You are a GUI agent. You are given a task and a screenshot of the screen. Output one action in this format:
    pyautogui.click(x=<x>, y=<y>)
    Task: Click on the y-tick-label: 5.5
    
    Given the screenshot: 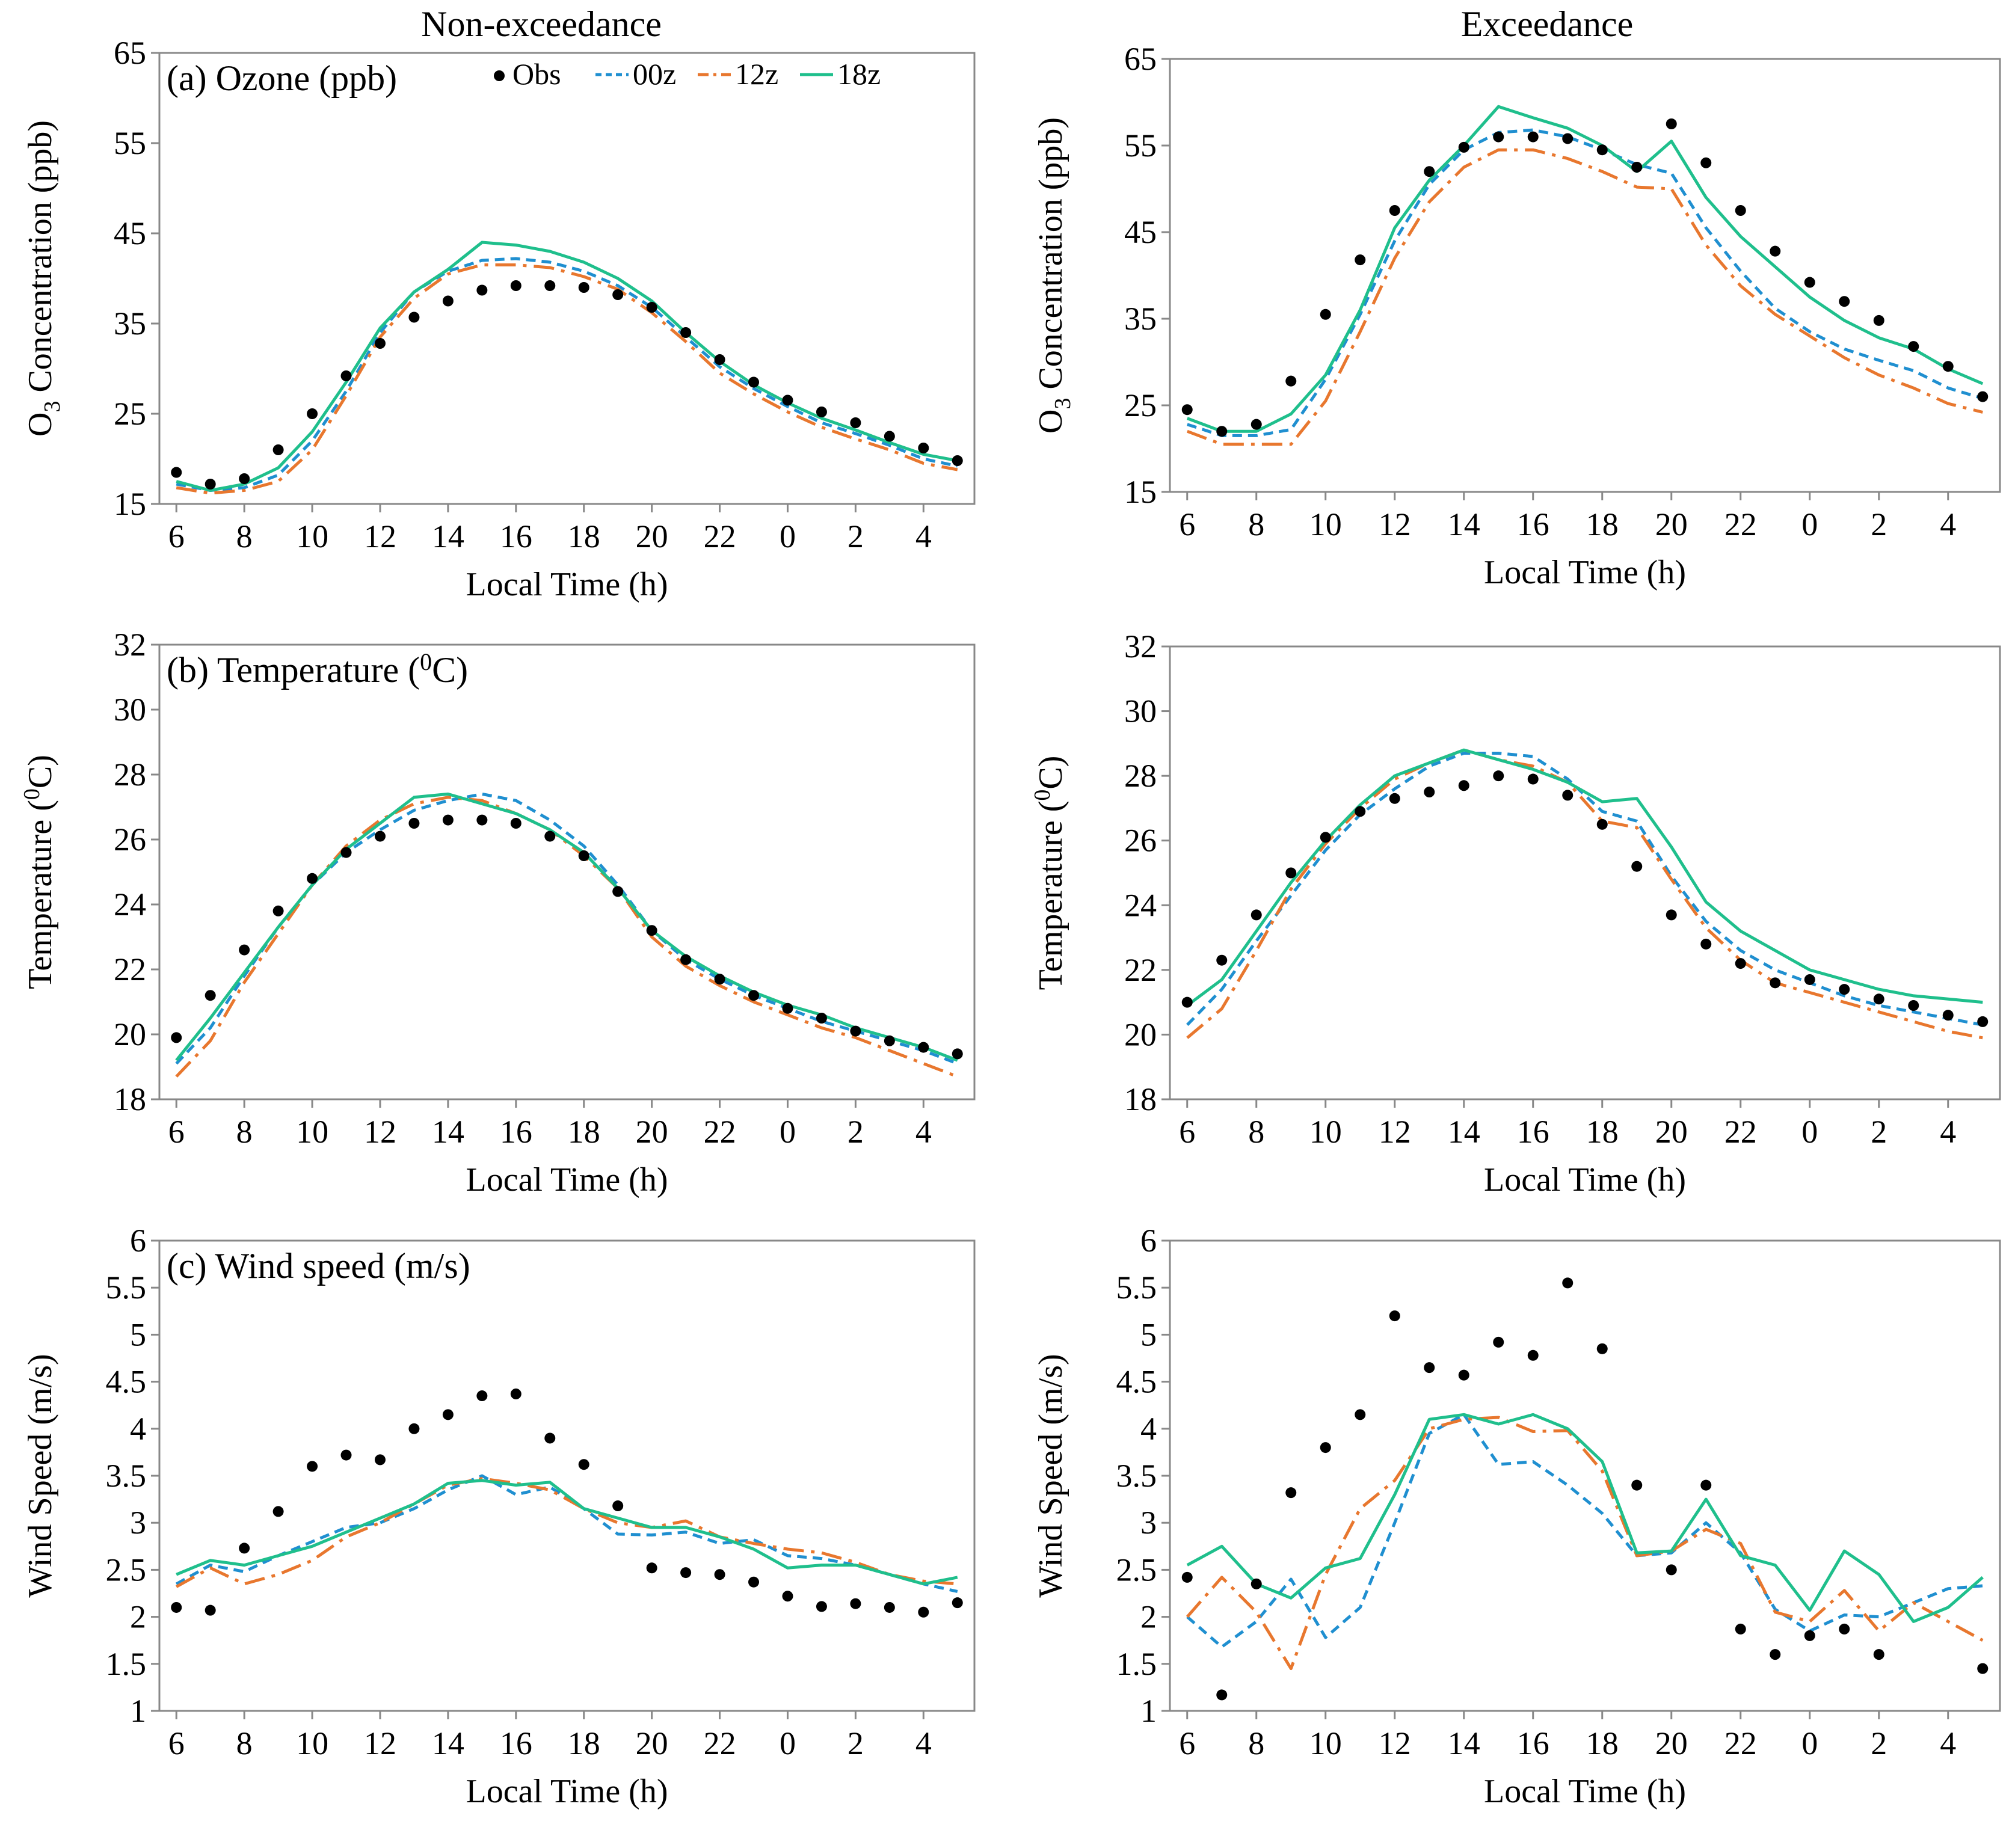 What is the action you would take?
    pyautogui.click(x=1136, y=1287)
    